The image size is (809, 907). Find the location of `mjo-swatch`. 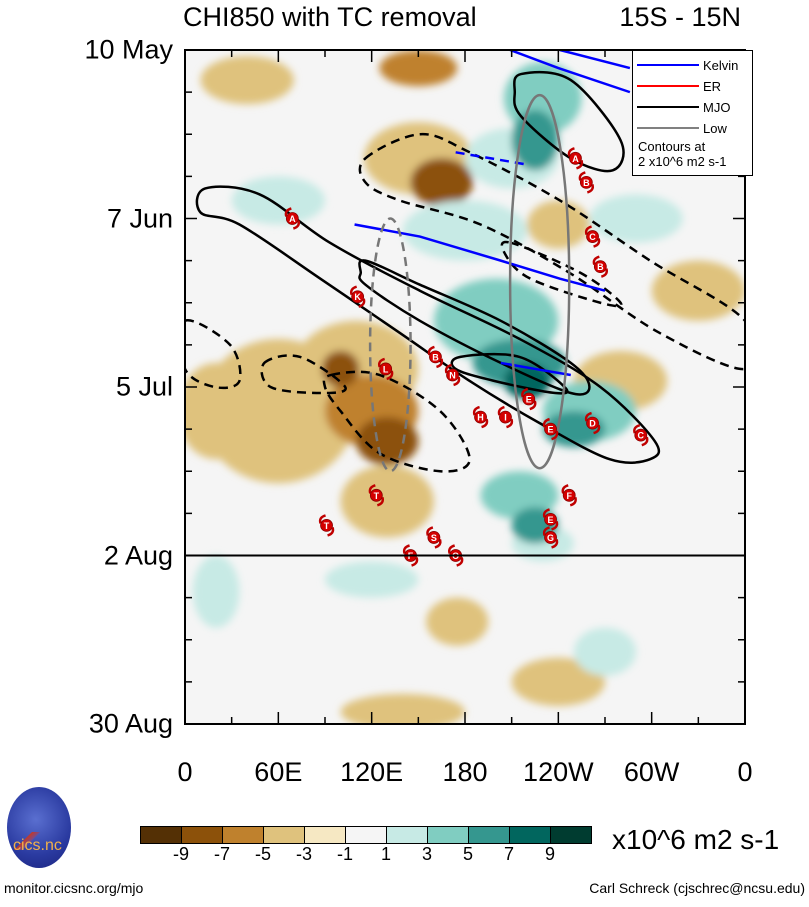

mjo-swatch is located at coordinates (668, 107).